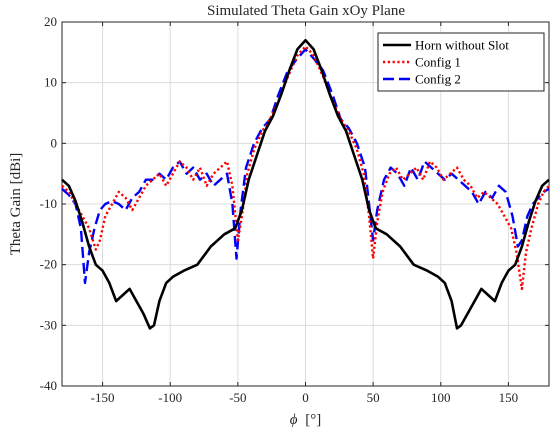 This screenshot has height=436, width=551. What do you see at coordinates (48, 385) in the screenshot?
I see `y-tick-label: -40` at bounding box center [48, 385].